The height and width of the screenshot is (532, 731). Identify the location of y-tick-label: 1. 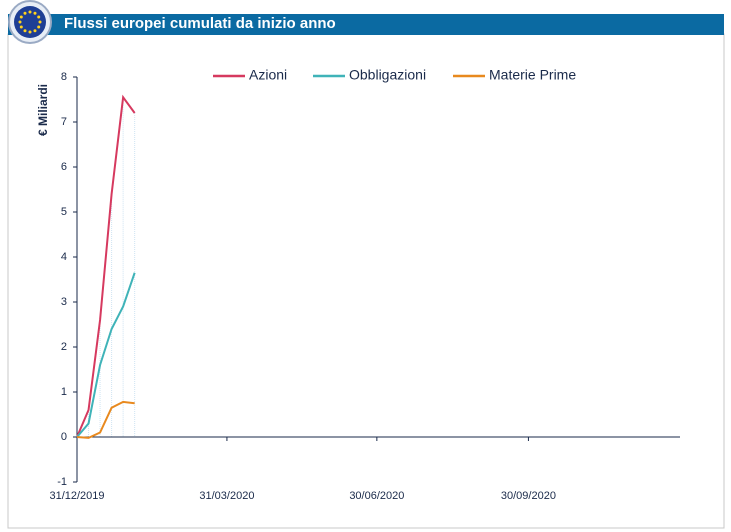
(64, 392).